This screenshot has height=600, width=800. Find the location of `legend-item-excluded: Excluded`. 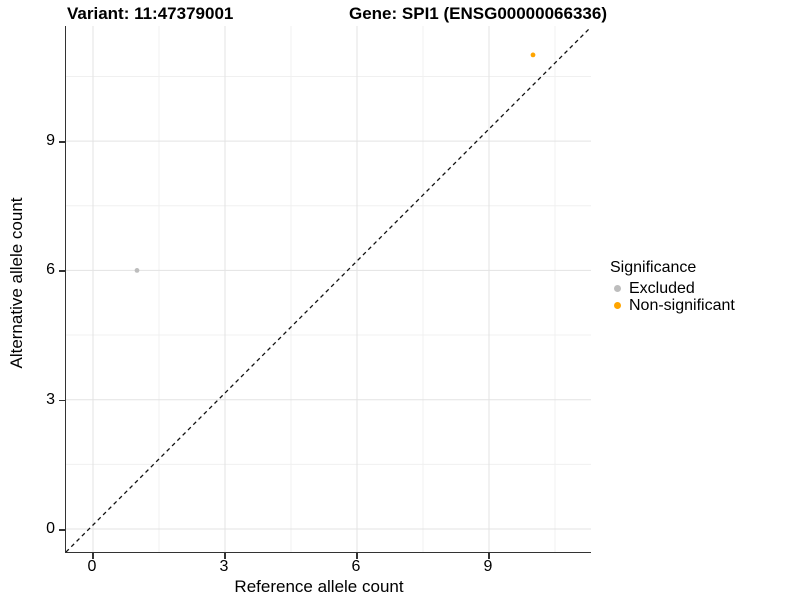

legend-item-excluded: Excluded is located at coordinates (672, 288).